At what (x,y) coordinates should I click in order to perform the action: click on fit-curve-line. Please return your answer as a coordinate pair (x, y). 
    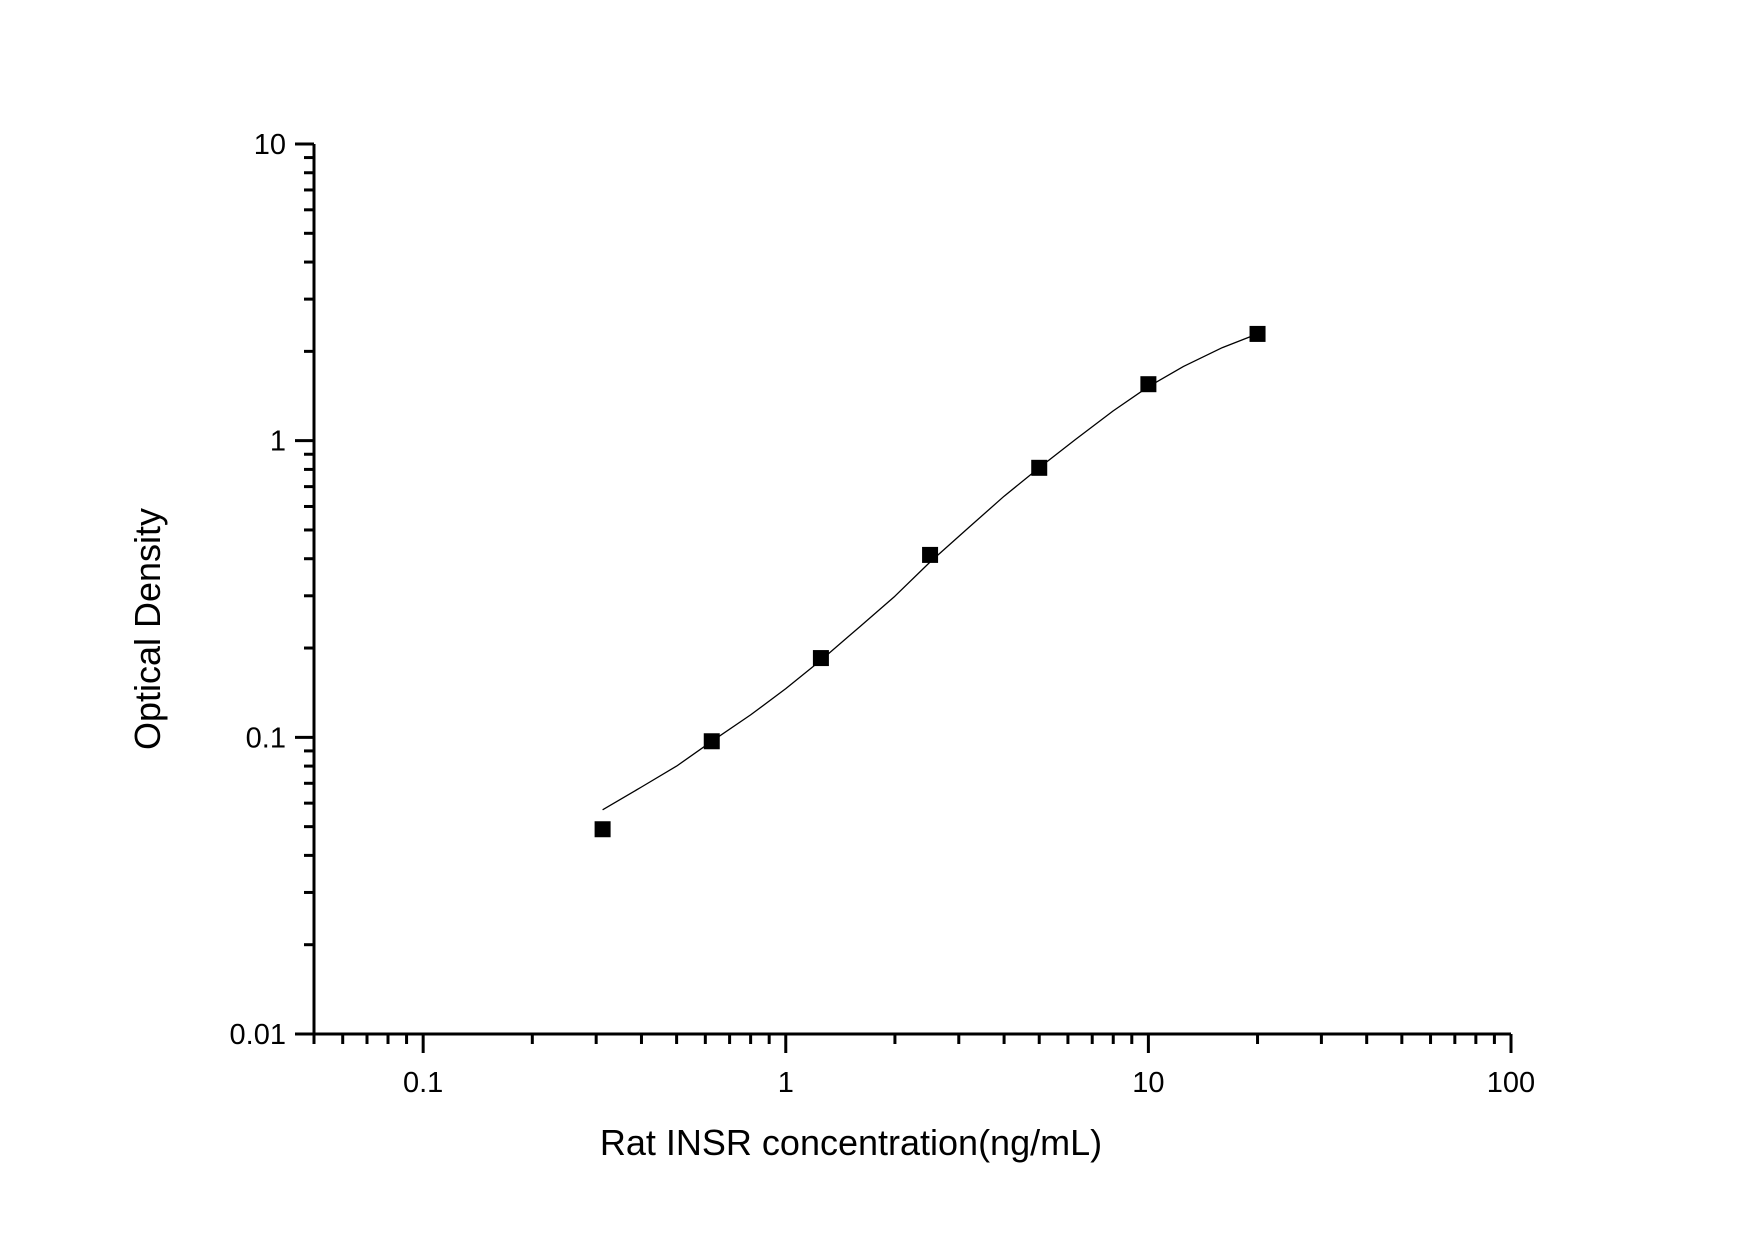
    Looking at the image, I should click on (930, 572).